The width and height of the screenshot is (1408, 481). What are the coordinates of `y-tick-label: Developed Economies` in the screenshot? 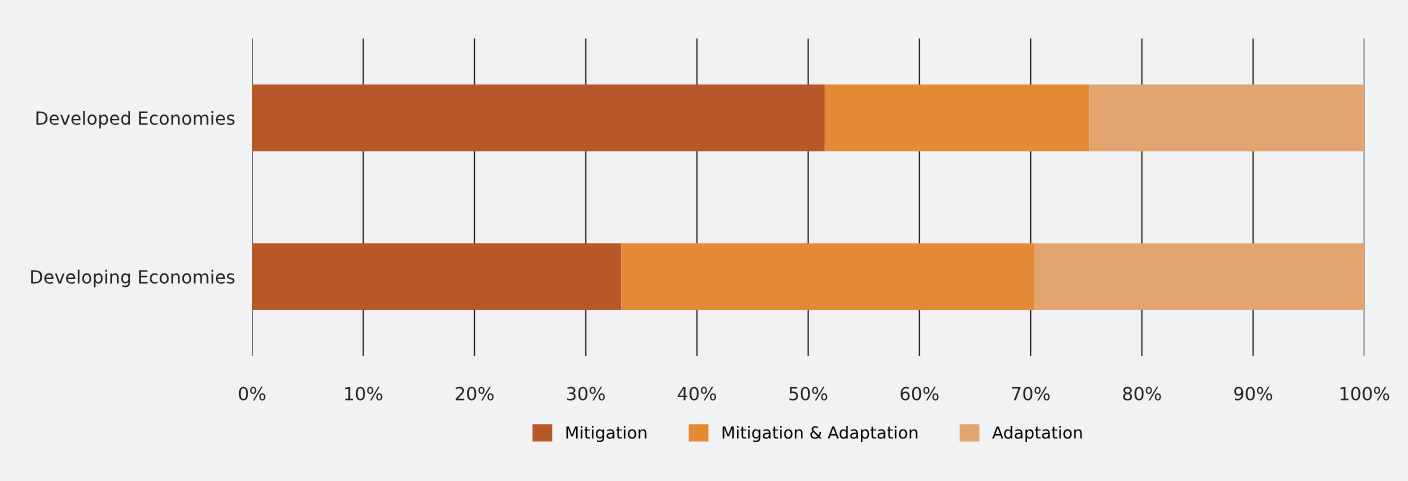 It's located at (135, 119).